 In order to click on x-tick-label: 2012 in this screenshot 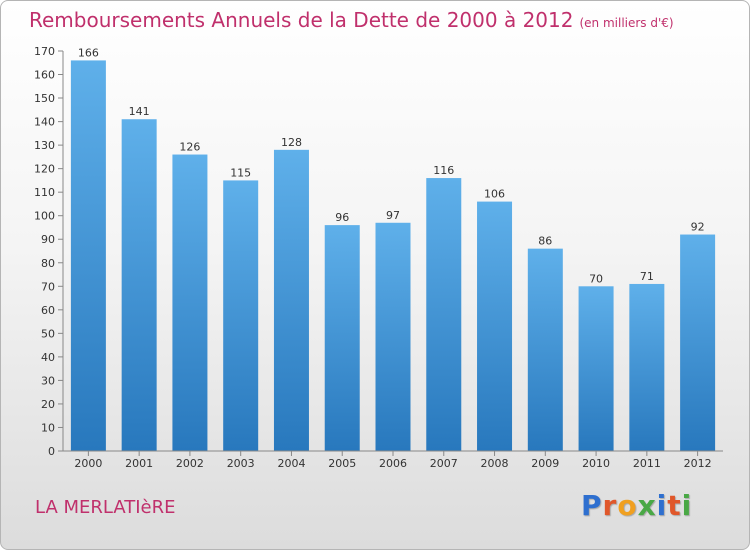, I will do `click(698, 463)`.